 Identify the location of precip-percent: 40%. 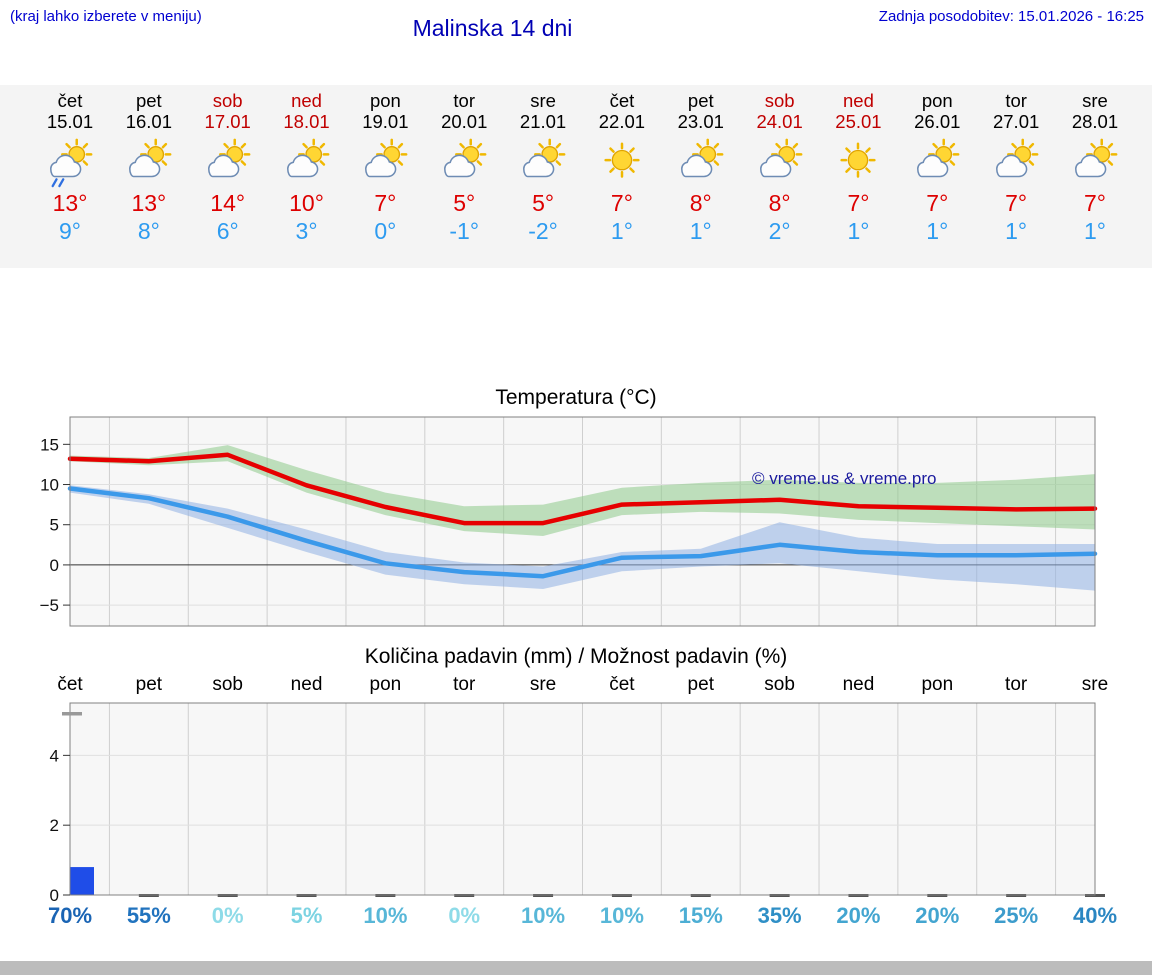
(1095, 915).